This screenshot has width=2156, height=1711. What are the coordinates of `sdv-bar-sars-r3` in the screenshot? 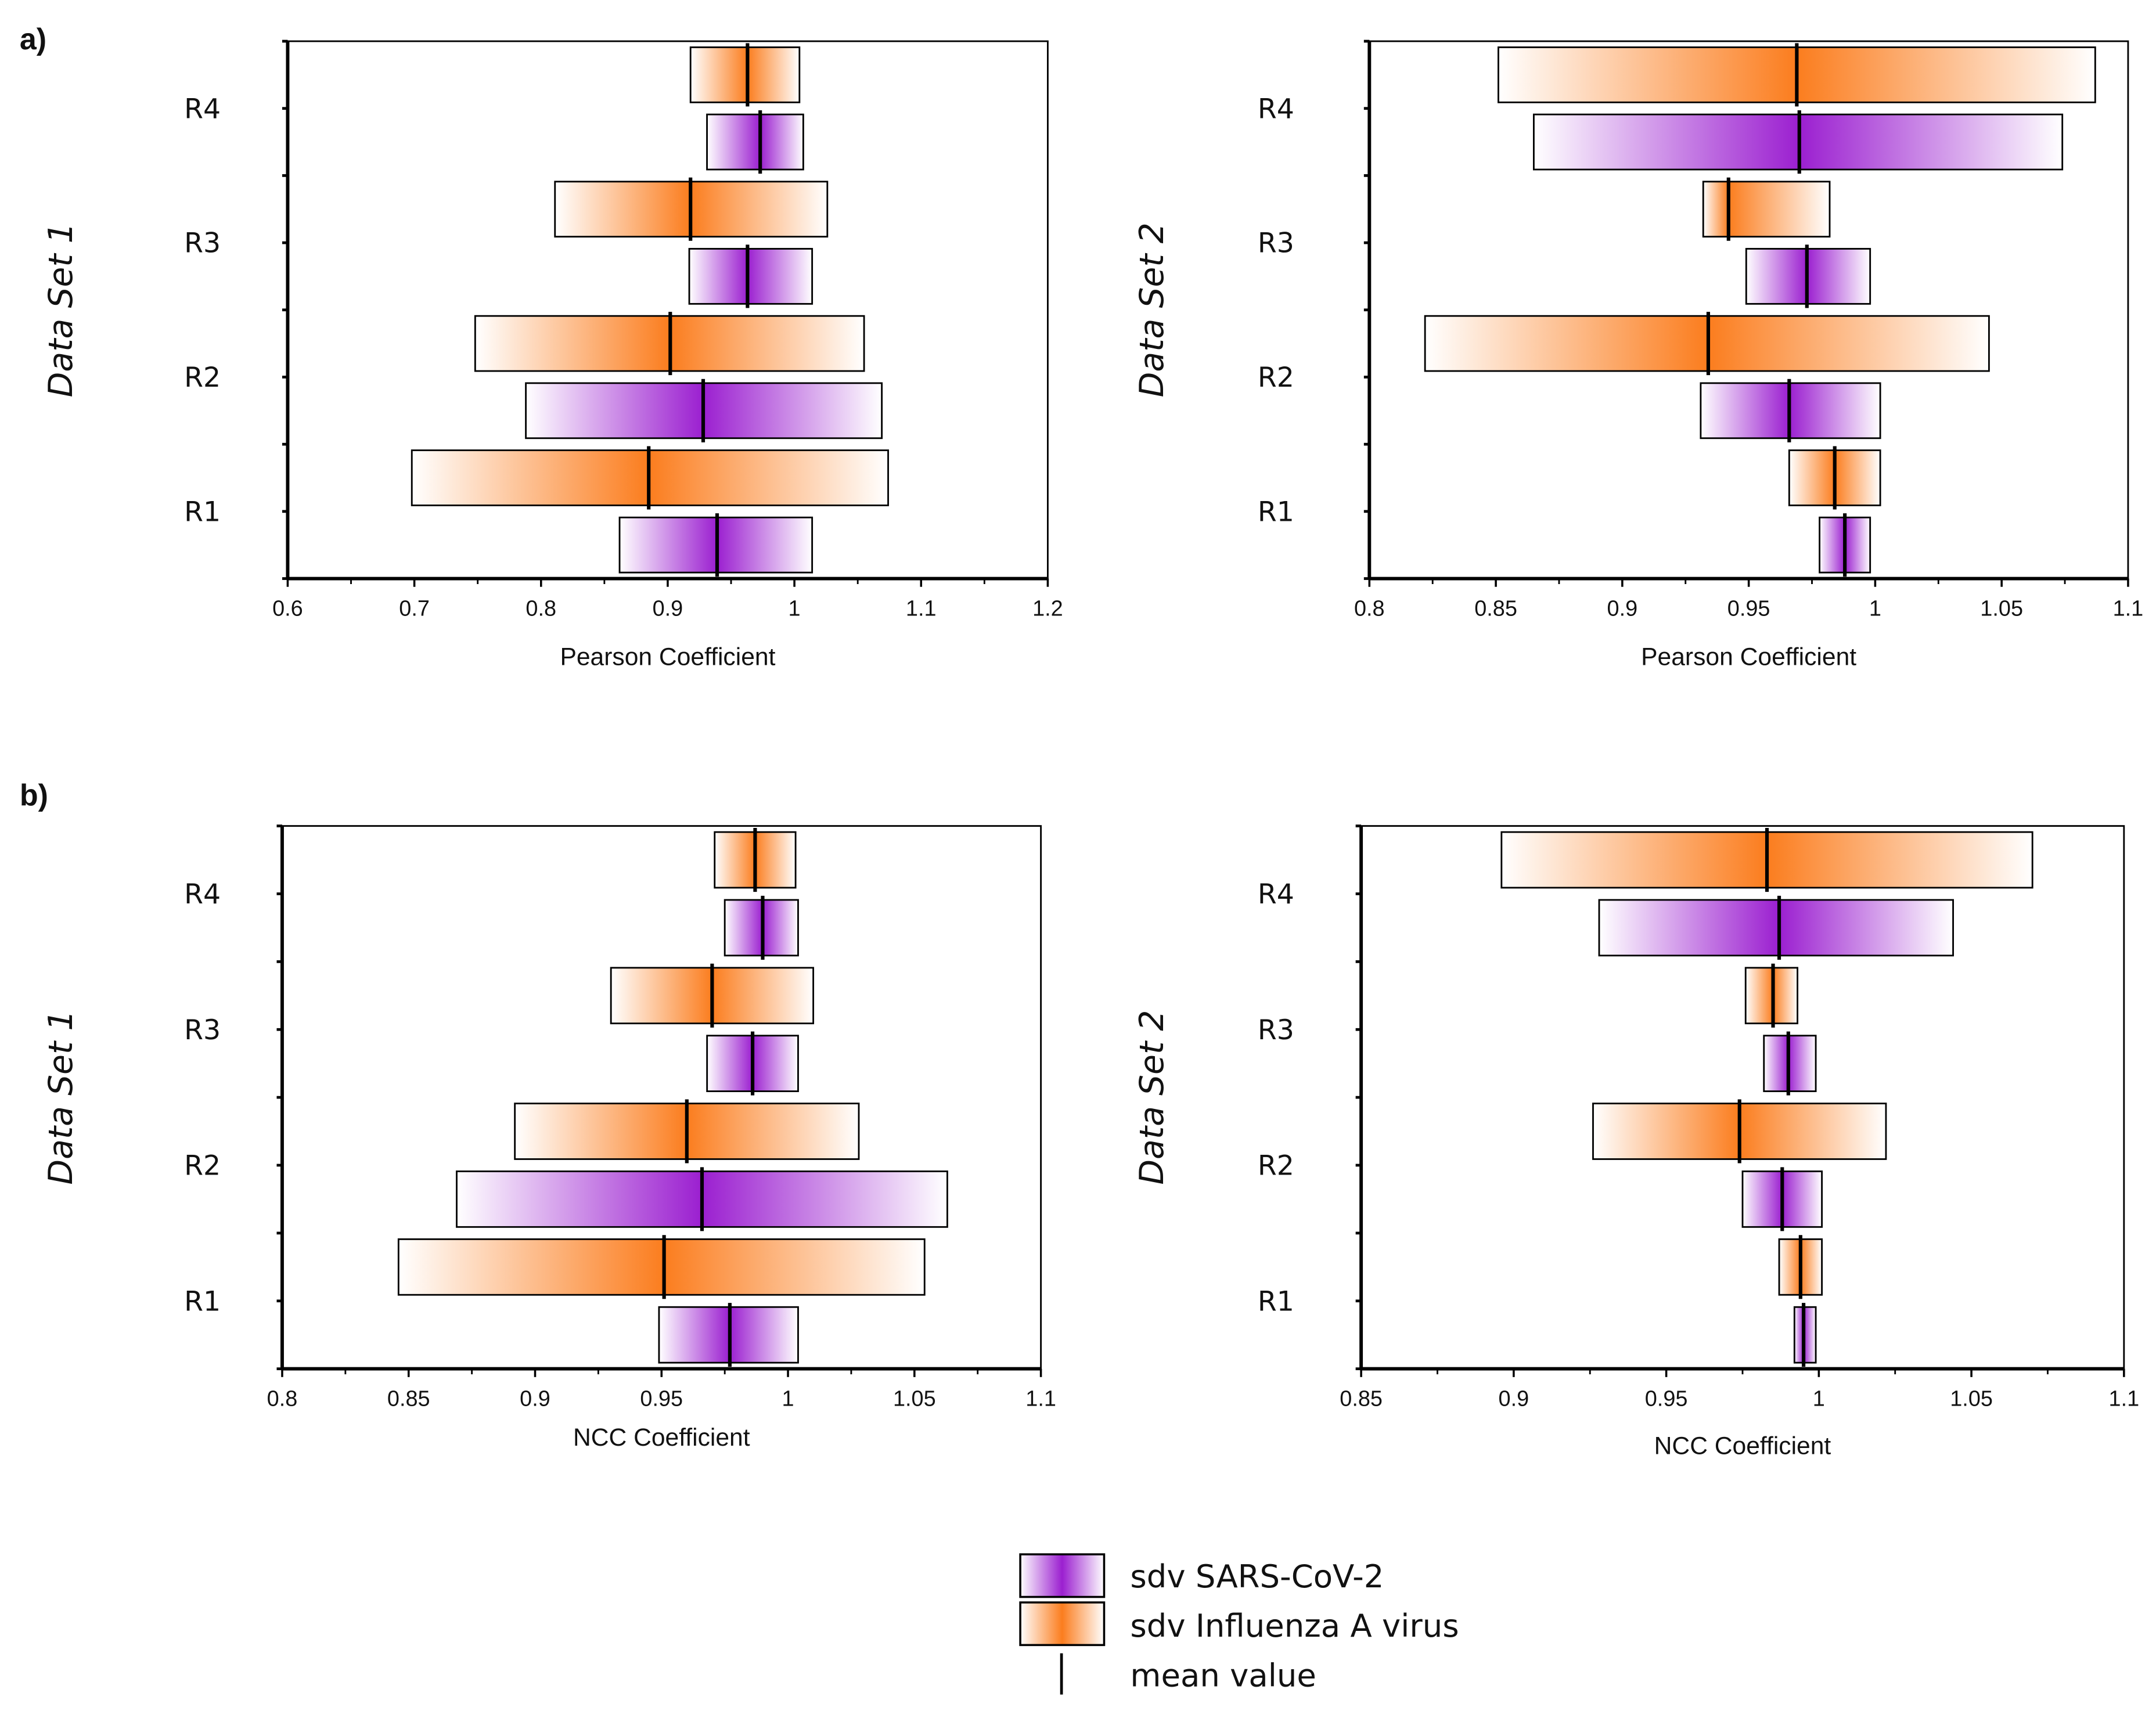 It's located at (751, 276).